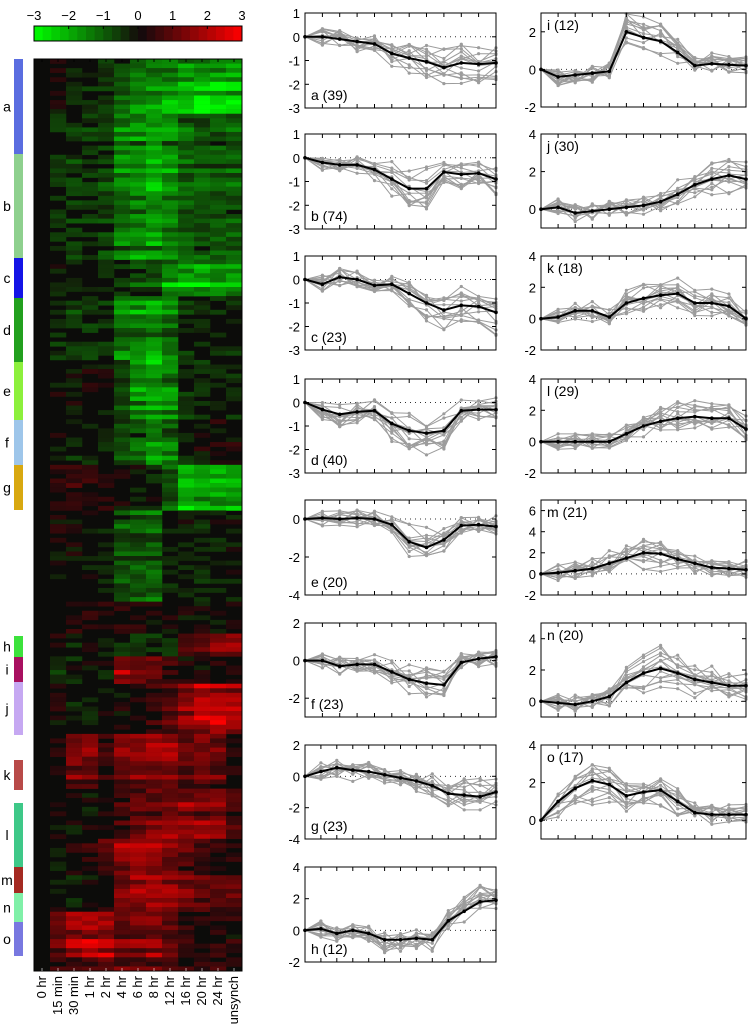 Image resolution: width=756 pixels, height=1035 pixels. What do you see at coordinates (329, 582) in the screenshot?
I see `panel-label: e (20)` at bounding box center [329, 582].